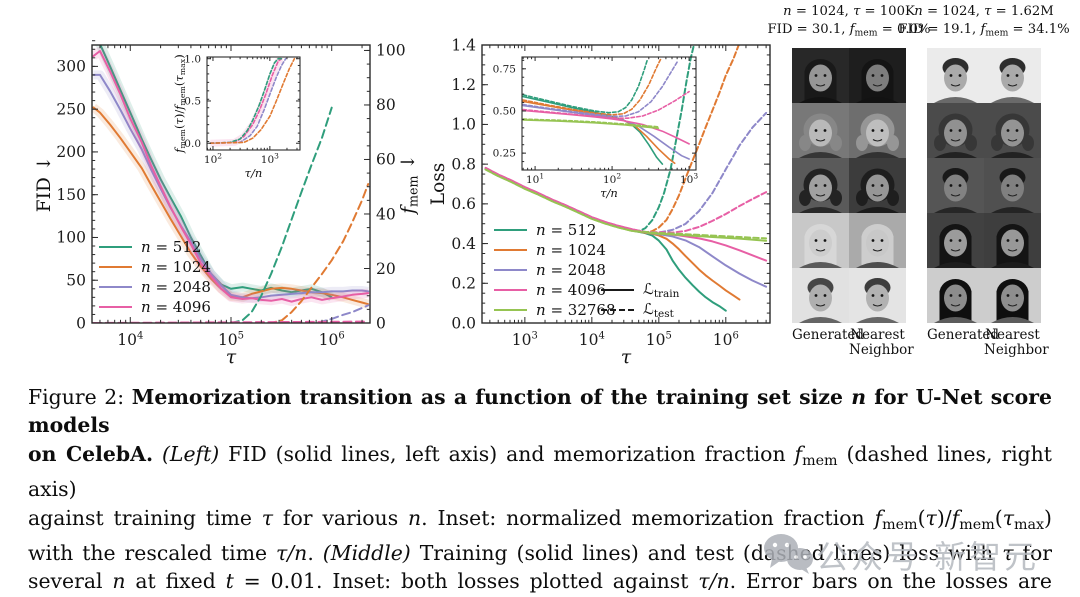 The width and height of the screenshot is (1080, 597). I want to click on y-tick-label: 40, so click(386, 214).